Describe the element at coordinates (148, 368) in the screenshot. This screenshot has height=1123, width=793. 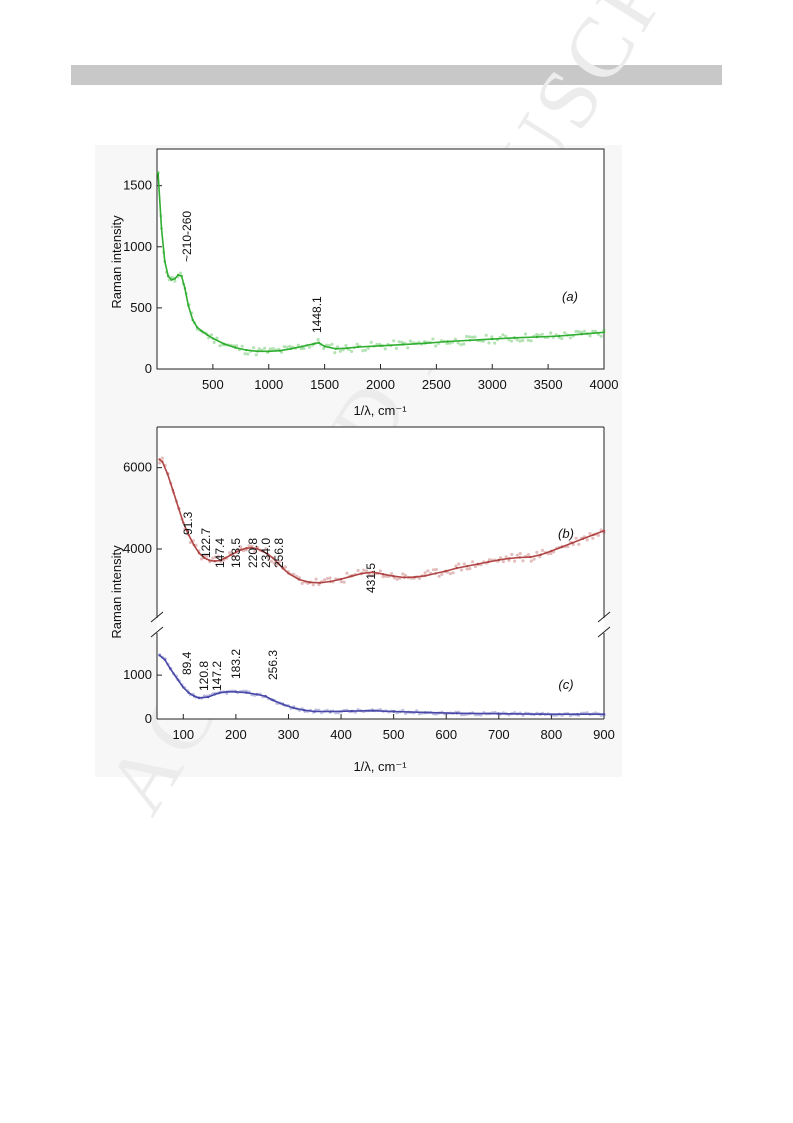
I see `y-tick-label-a: 0` at that location.